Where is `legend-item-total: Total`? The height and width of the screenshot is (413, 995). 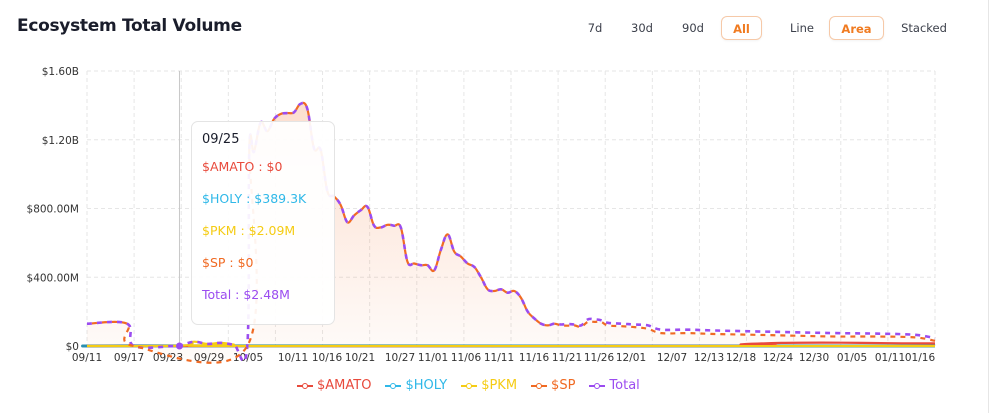
legend-item-total: Total is located at coordinates (614, 385).